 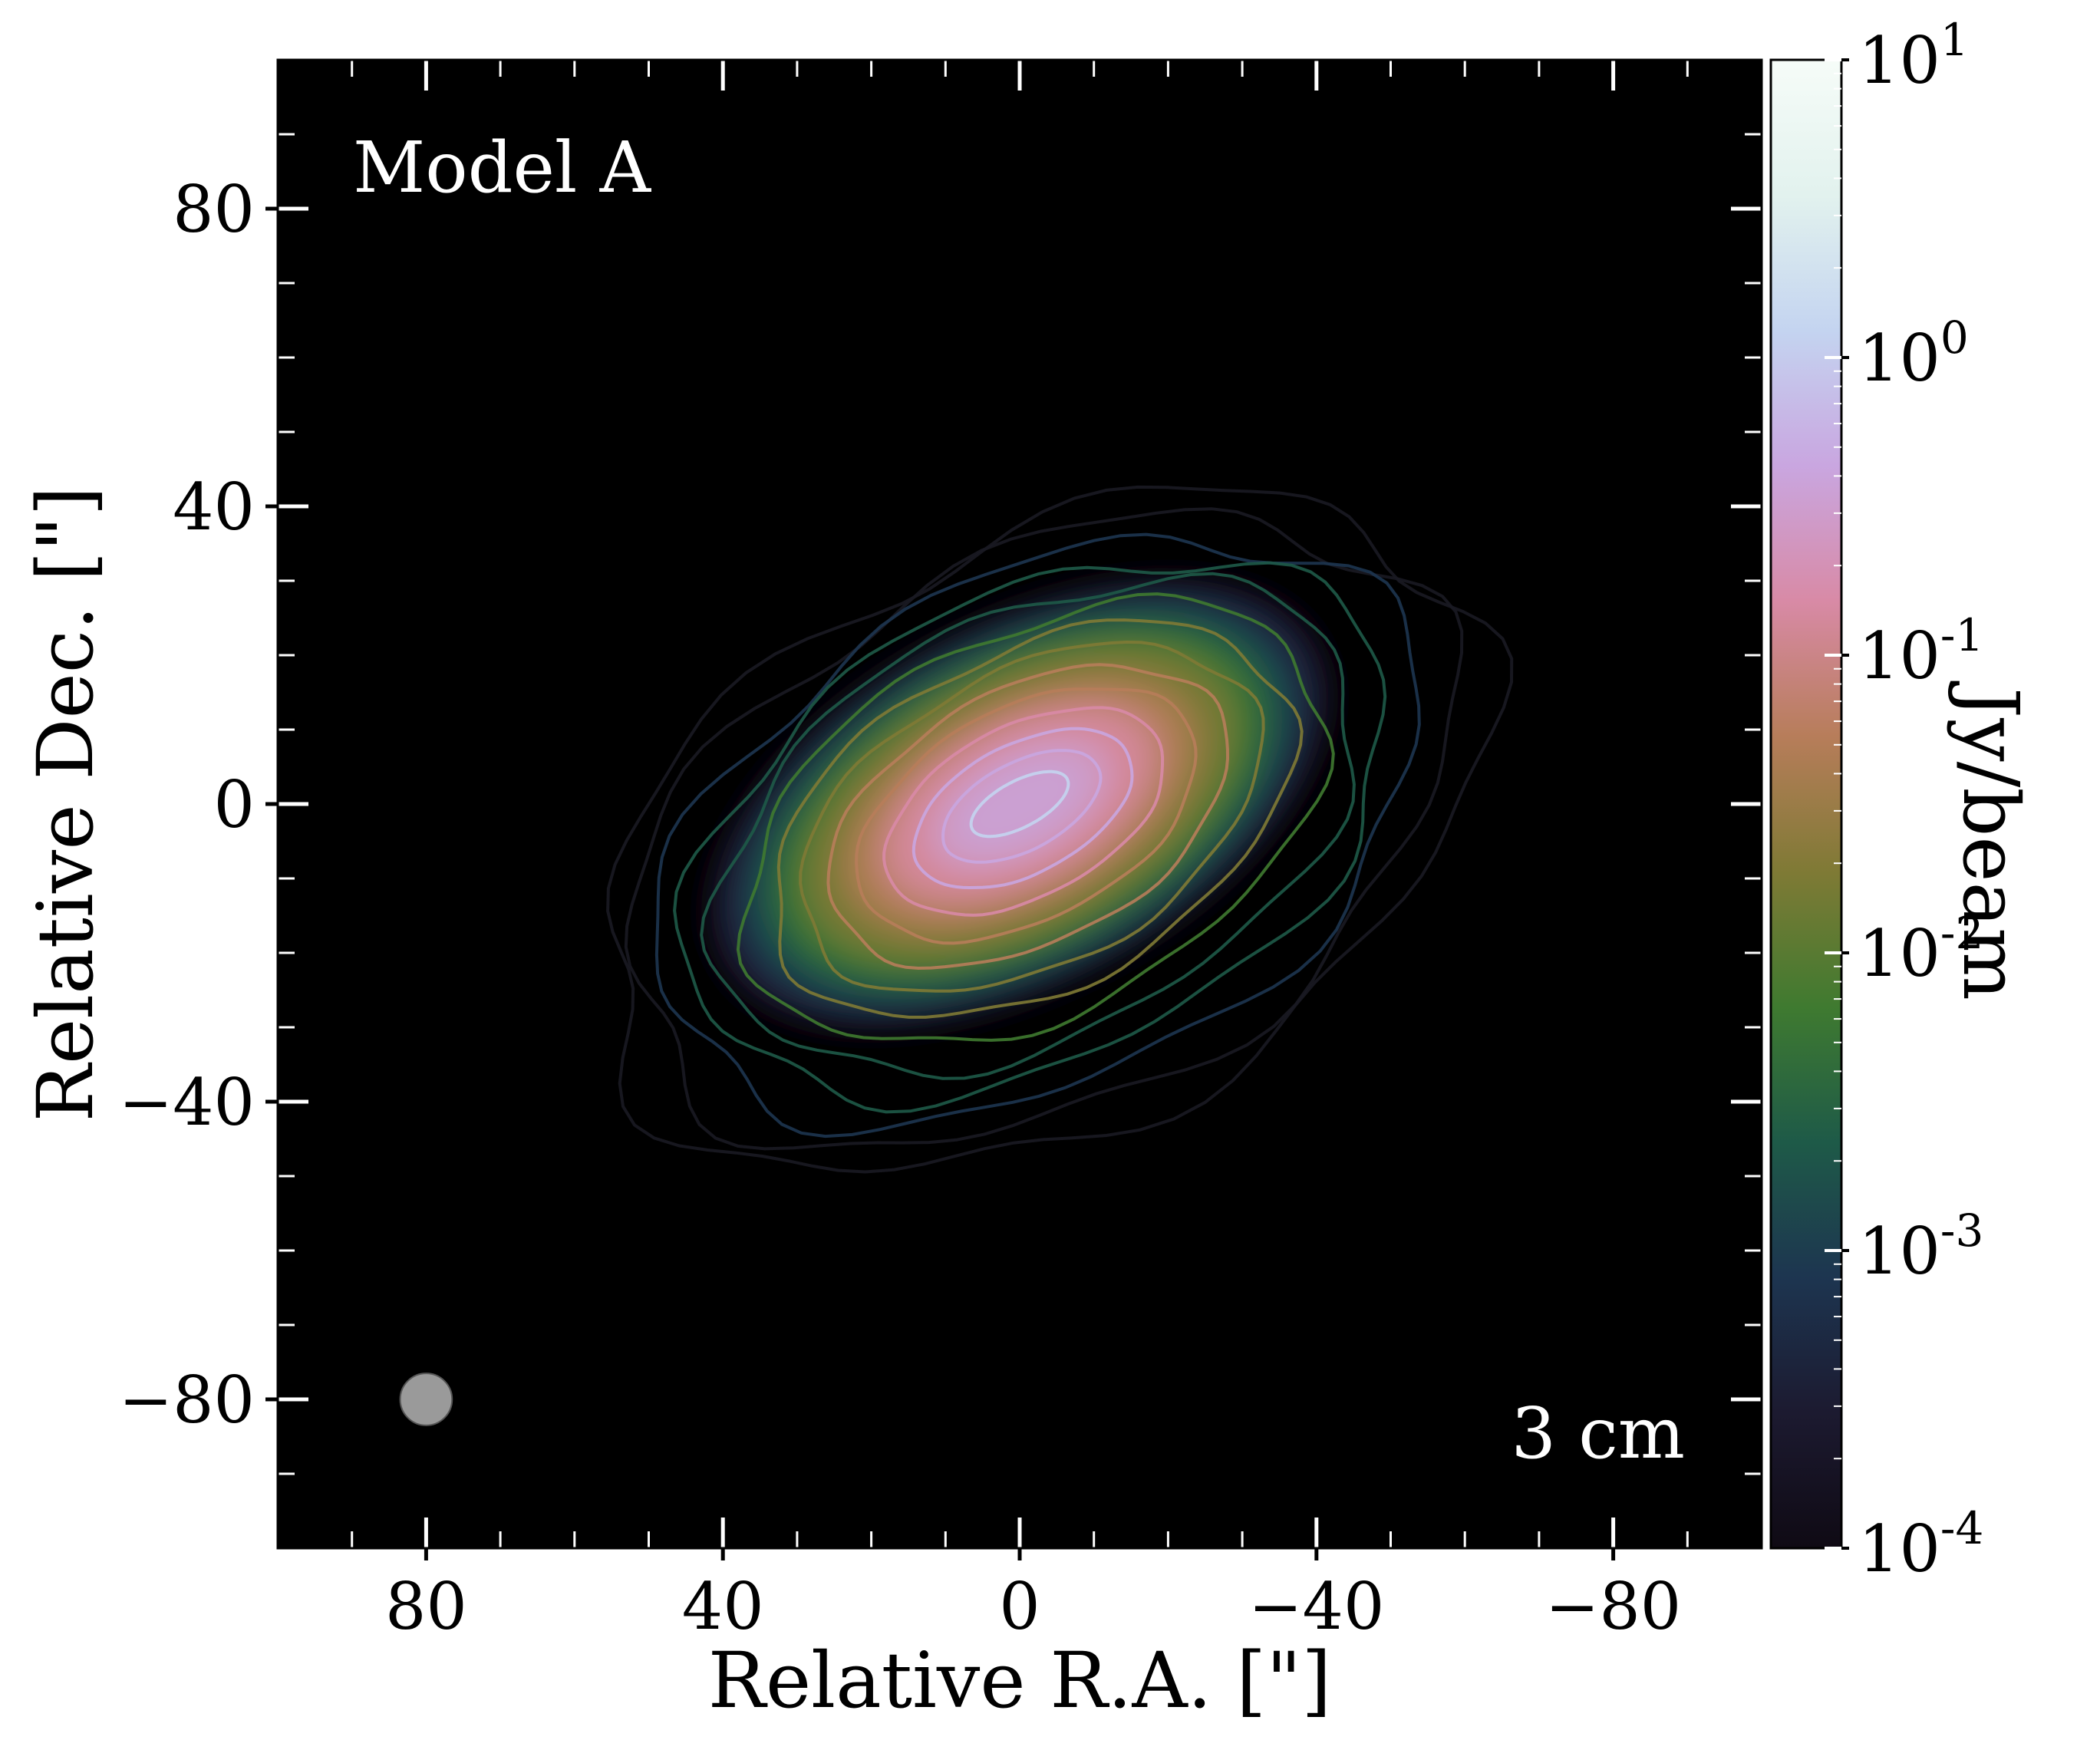 I want to click on colorbar-ticks: 10¹ 10⁰ 10⁻¹ 10⁻² 10⁻³ 10⁻⁴, so click(x=1904, y=800).